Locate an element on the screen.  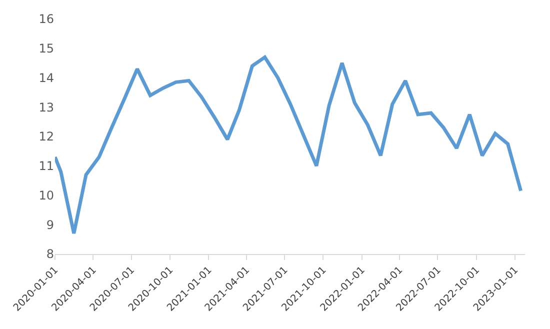
y-tick-label: 9 is located at coordinates (50, 225).